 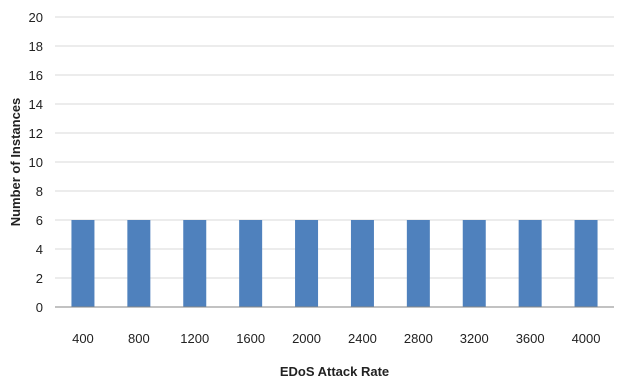 What do you see at coordinates (83, 338) in the screenshot?
I see `x-tick-label: 400` at bounding box center [83, 338].